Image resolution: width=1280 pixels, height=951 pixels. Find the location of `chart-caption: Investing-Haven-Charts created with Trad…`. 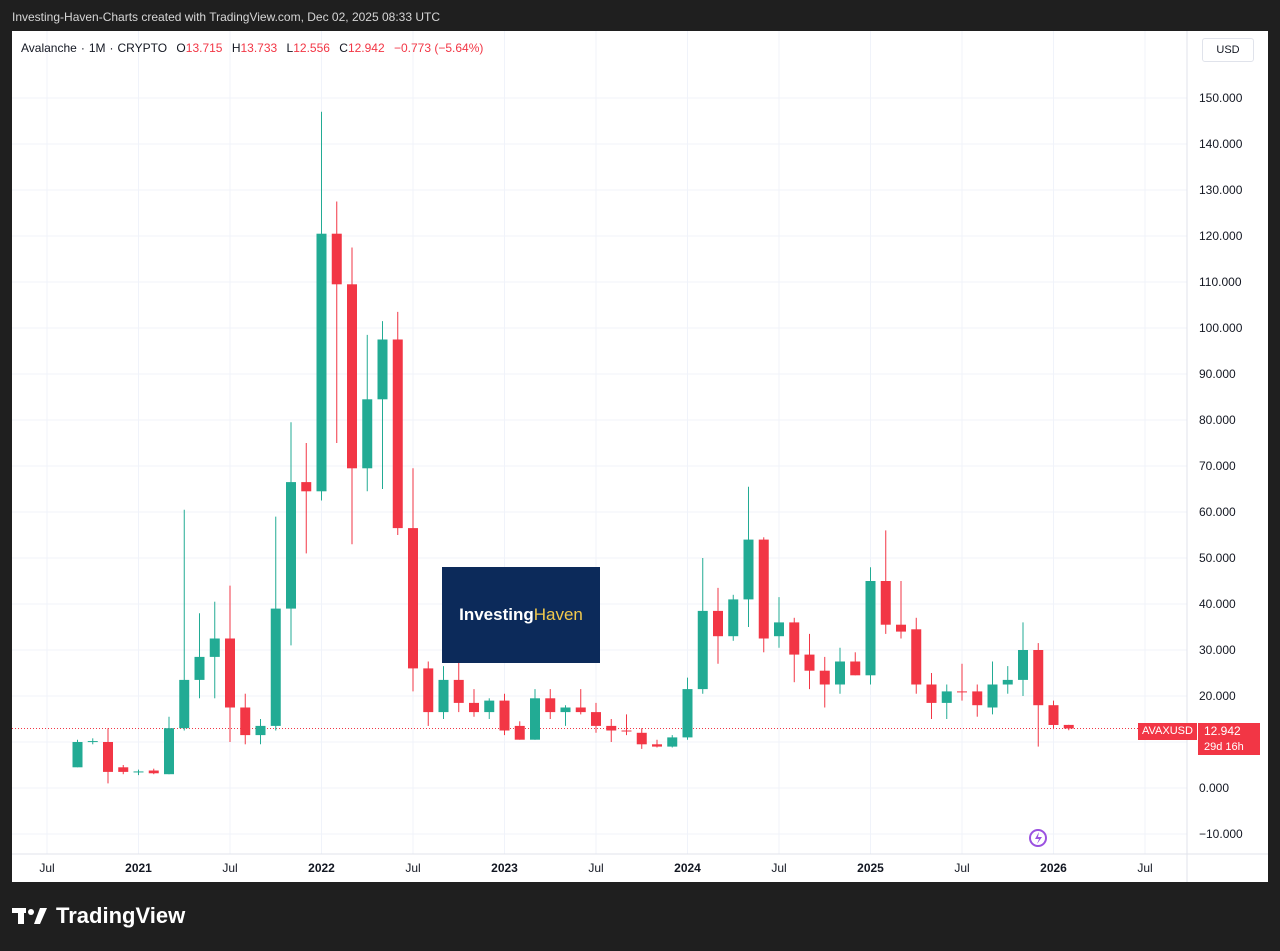

chart-caption: Investing-Haven-Charts created with Trad… is located at coordinates (226, 17).